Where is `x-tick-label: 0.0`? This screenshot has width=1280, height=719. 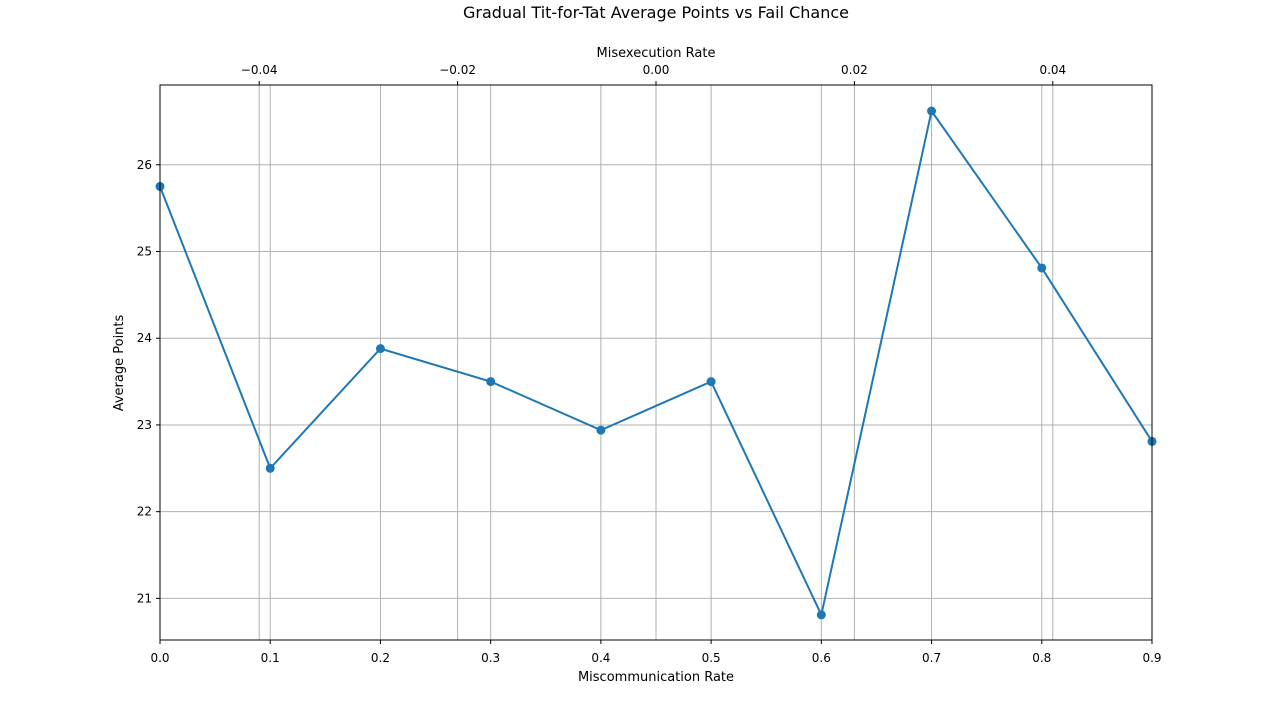 x-tick-label: 0.0 is located at coordinates (159, 658).